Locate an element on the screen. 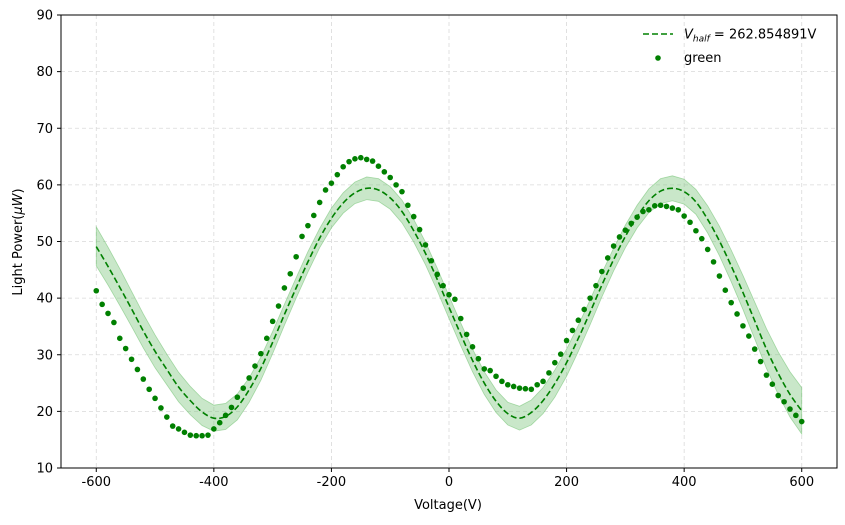 This screenshot has width=845, height=525. y-axis-ticks: 10 20 30 40 50 60 70 80 90 is located at coordinates (48, 243).